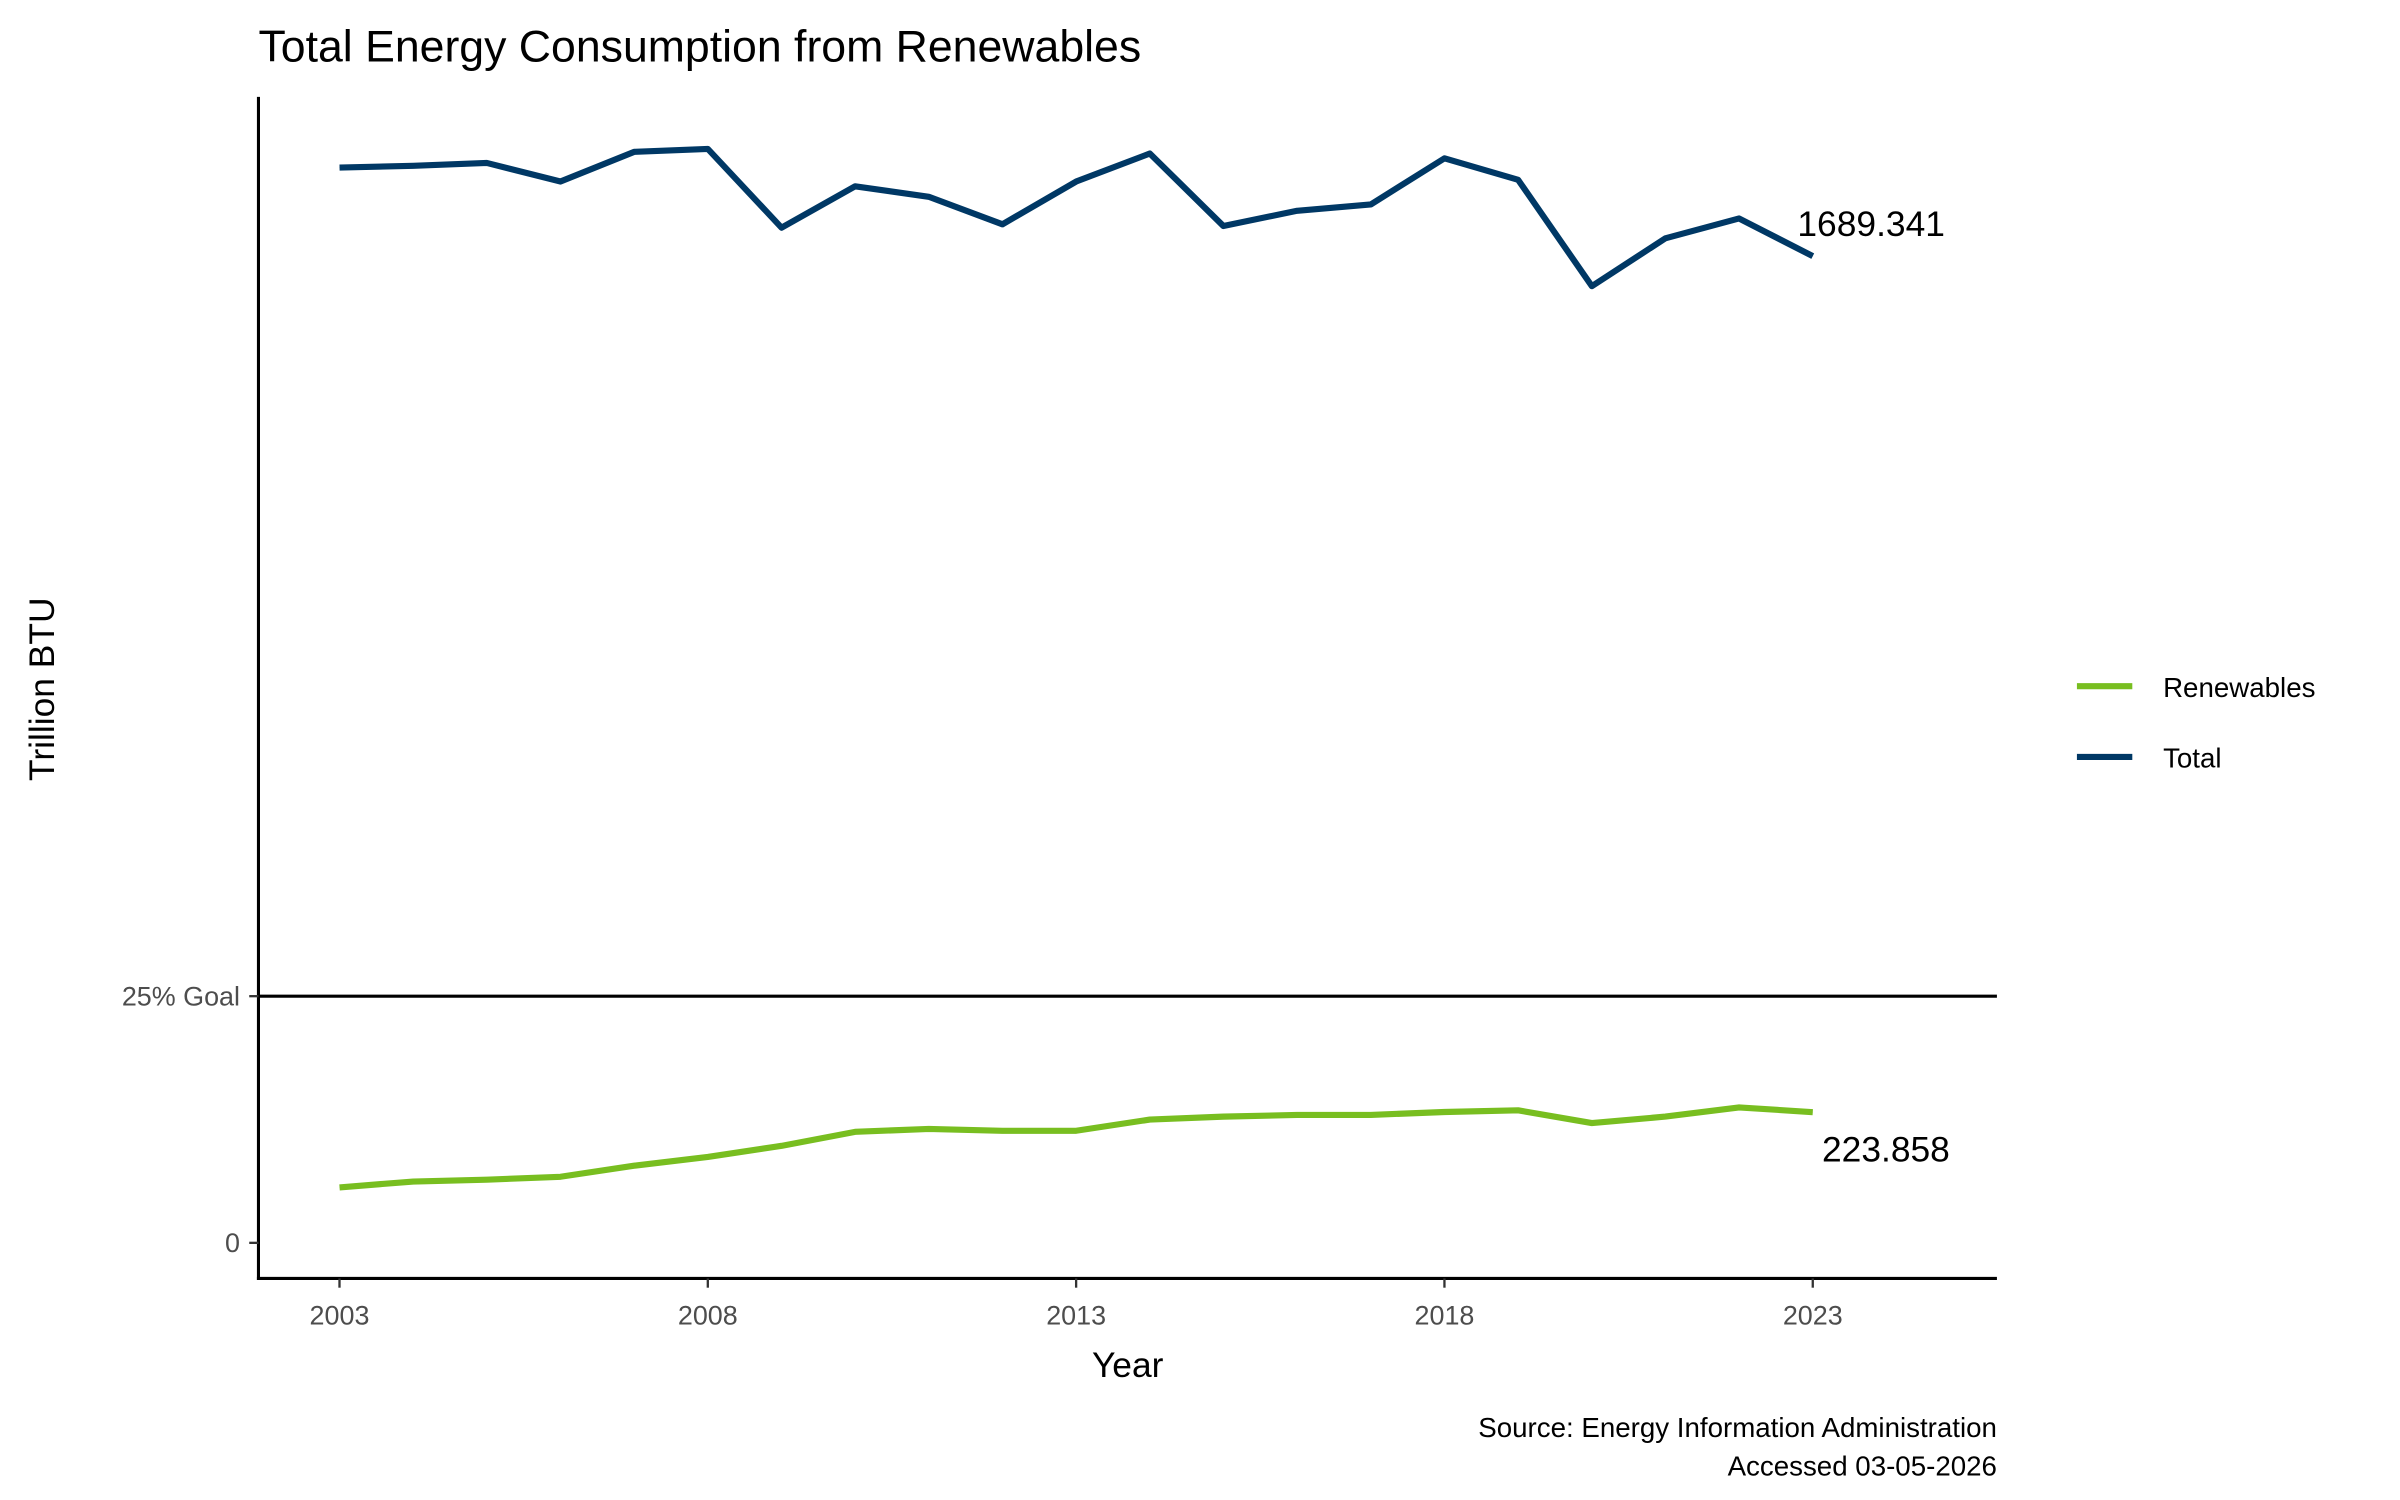 The image size is (2400, 1500). Describe the element at coordinates (1886, 1149) in the screenshot. I see `end-label-renewables: 223.858` at that location.